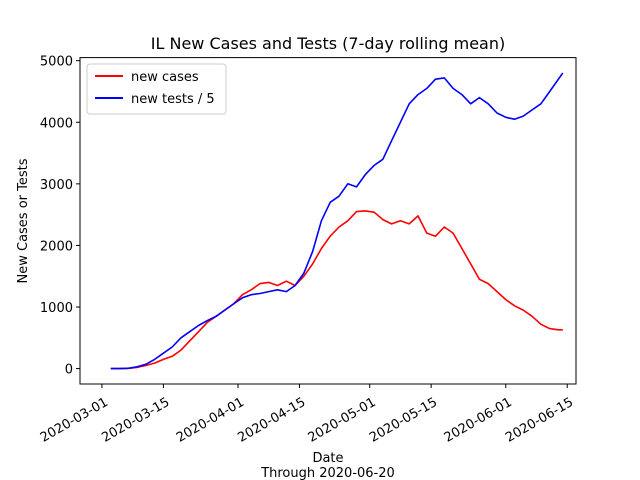 Image resolution: width=640 pixels, height=480 pixels. Describe the element at coordinates (327, 458) in the screenshot. I see `x-axis-label: Date` at that location.